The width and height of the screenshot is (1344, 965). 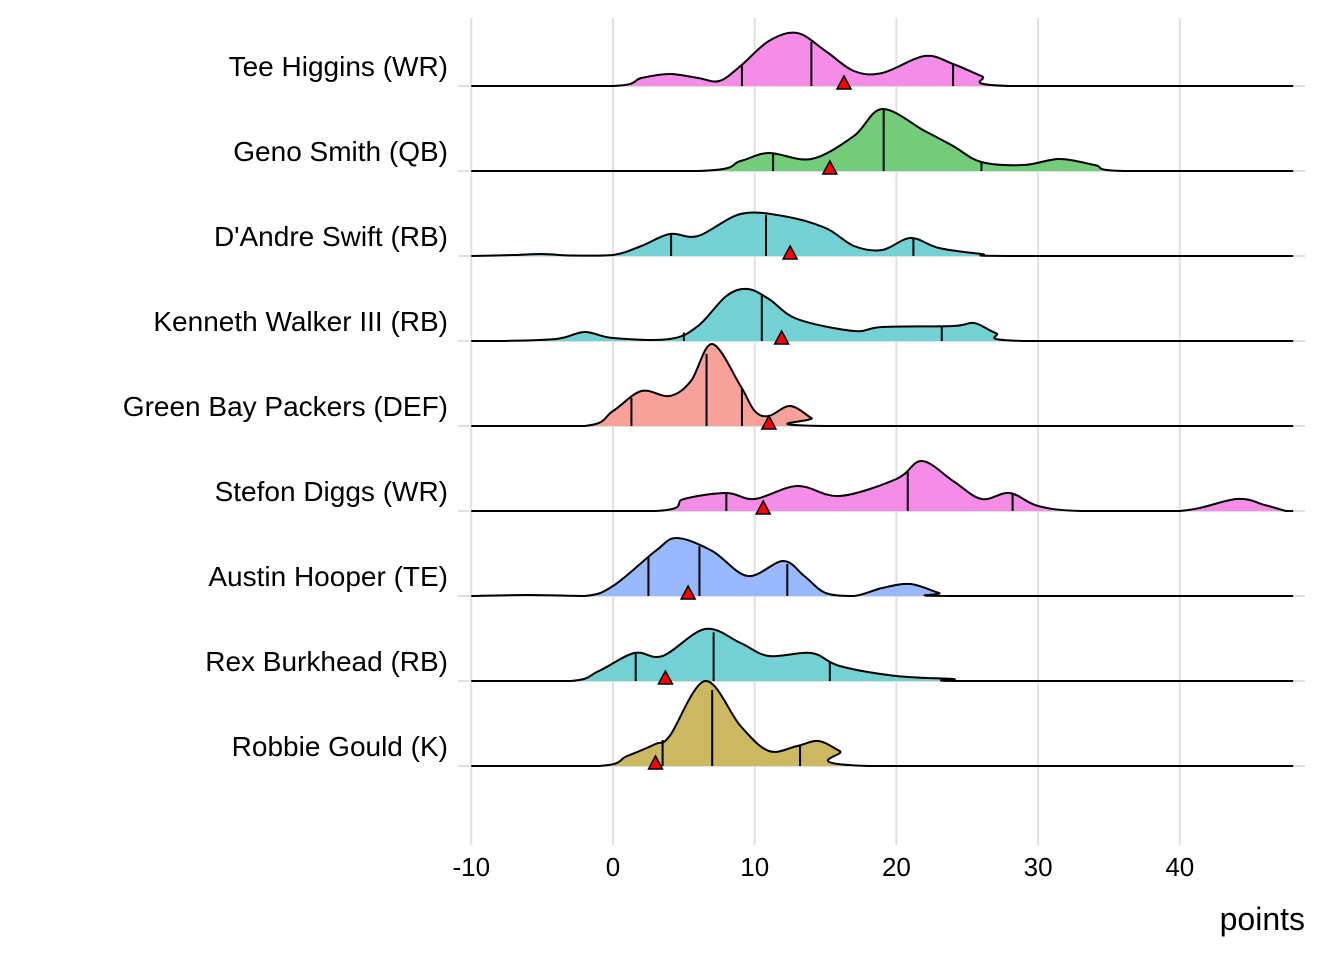 What do you see at coordinates (754, 867) in the screenshot?
I see `x-tick-label: 10` at bounding box center [754, 867].